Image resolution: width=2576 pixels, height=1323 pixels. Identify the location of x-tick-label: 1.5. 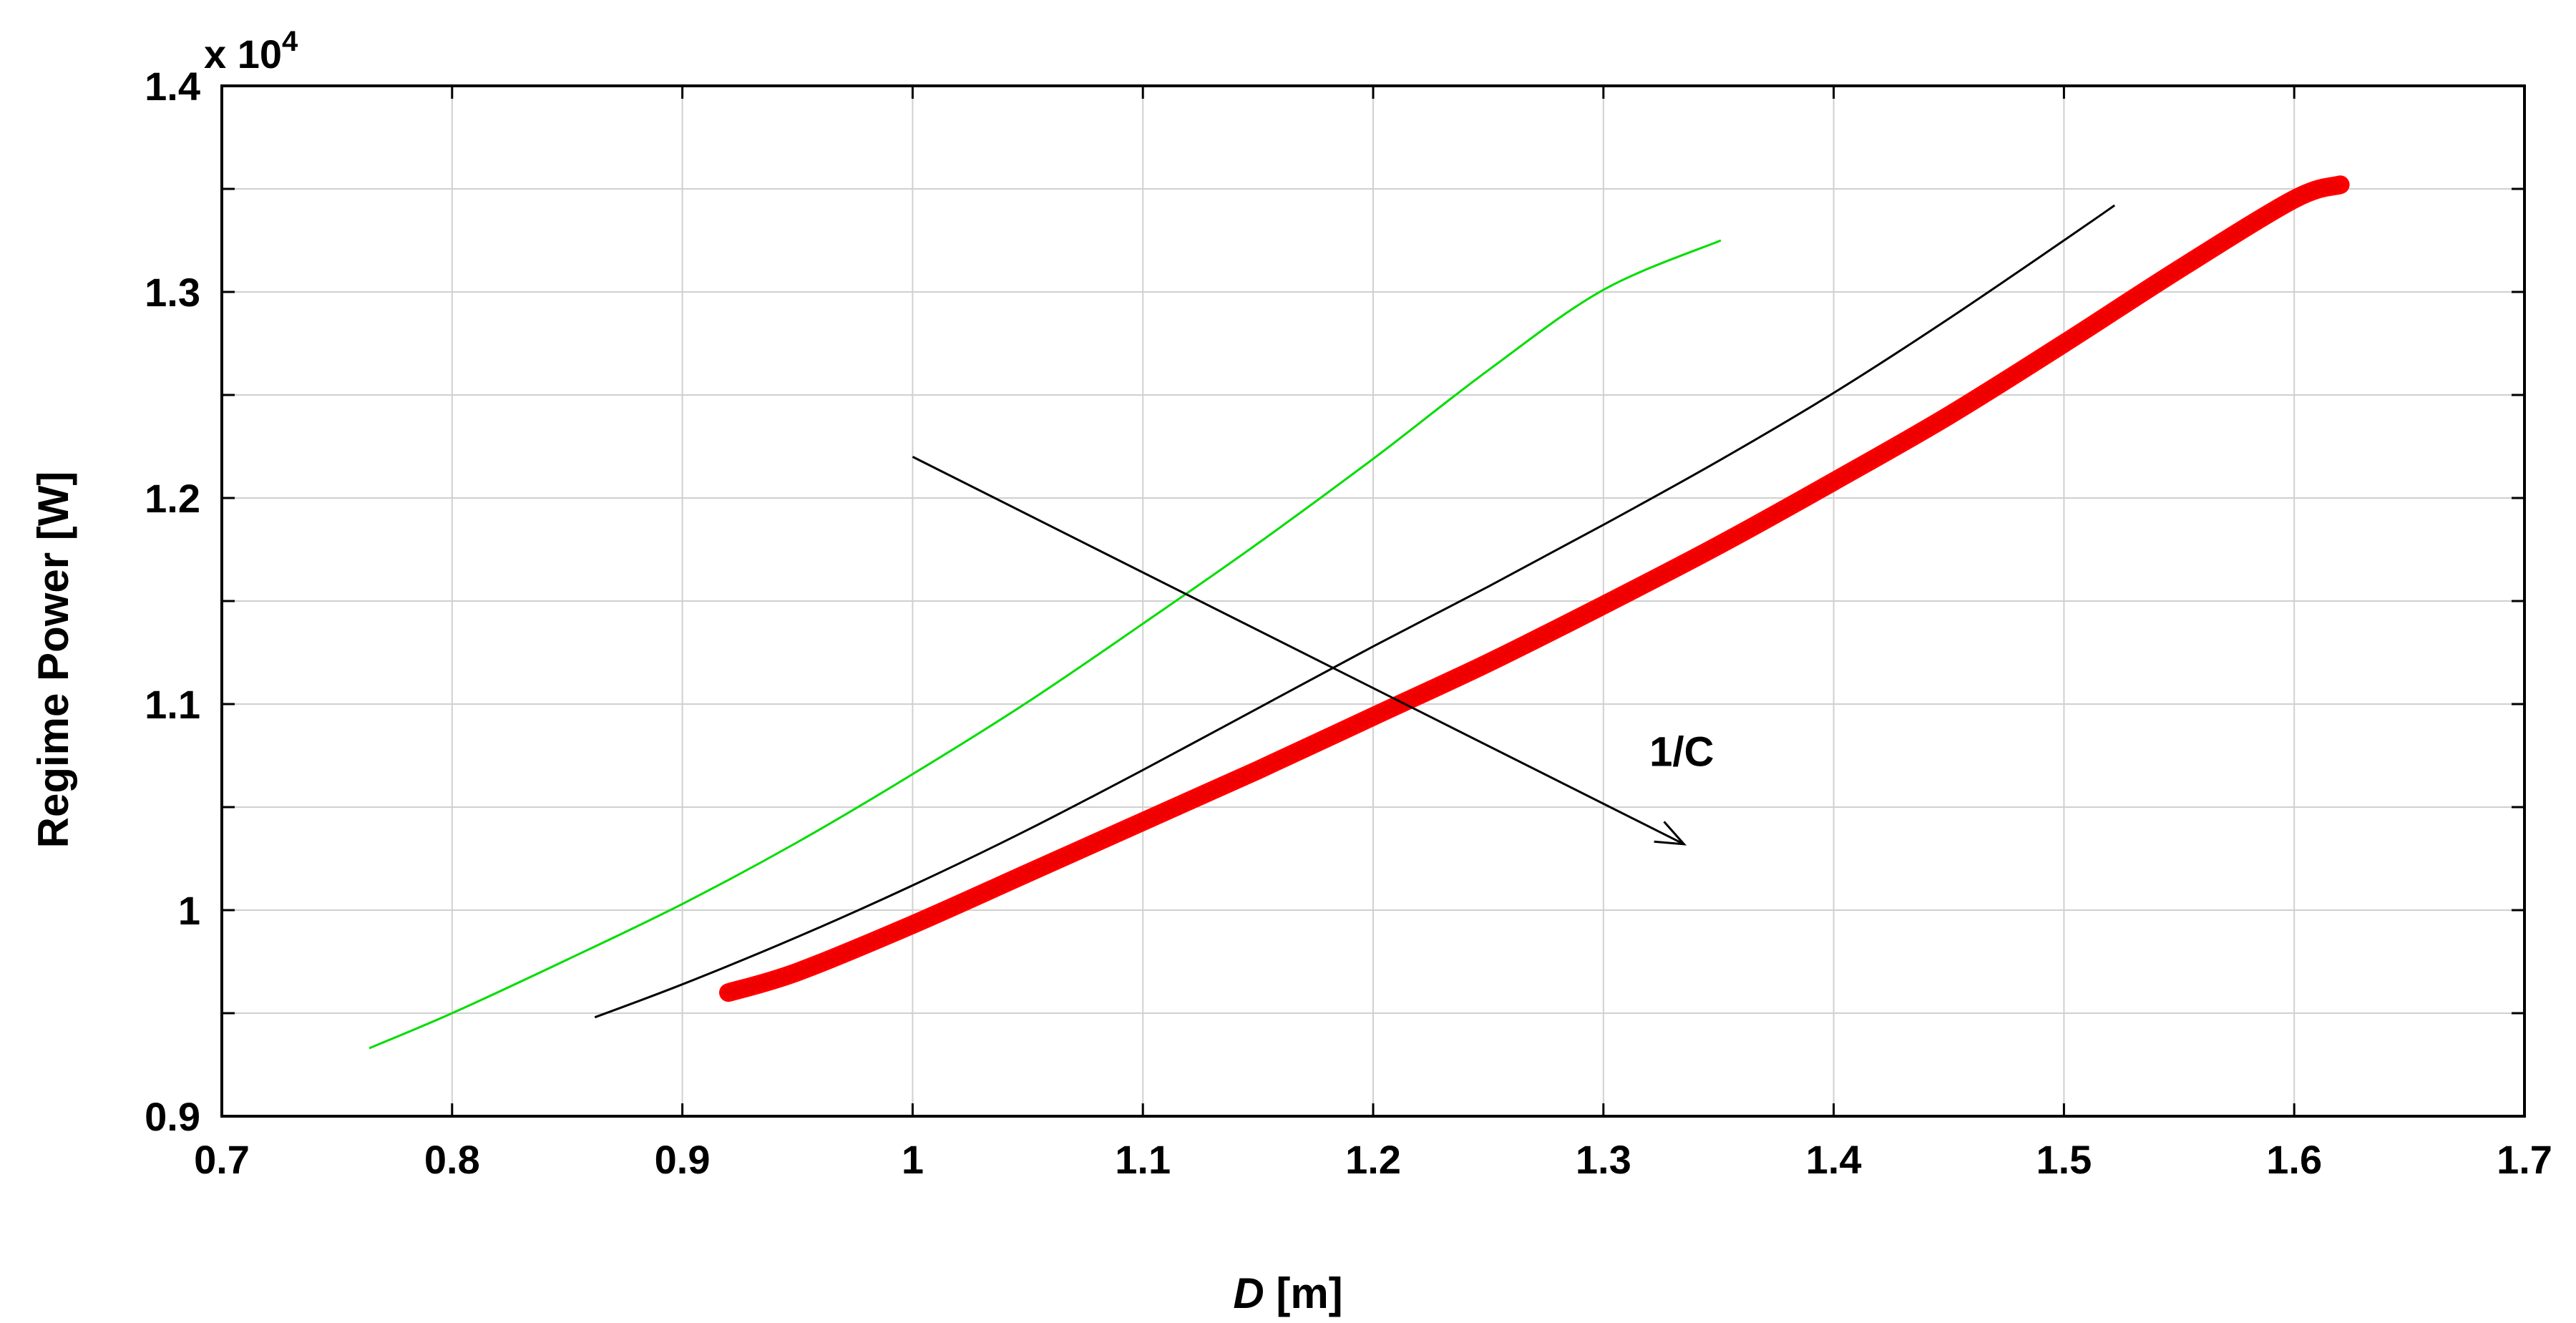
(2064, 1159).